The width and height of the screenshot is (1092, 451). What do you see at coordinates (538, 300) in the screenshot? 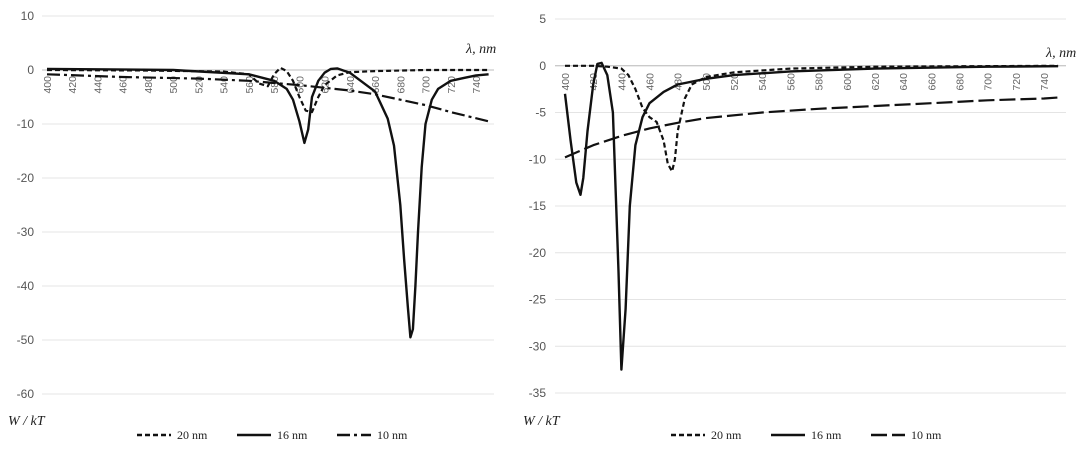
I see `y-tick-label: -25` at bounding box center [538, 300].